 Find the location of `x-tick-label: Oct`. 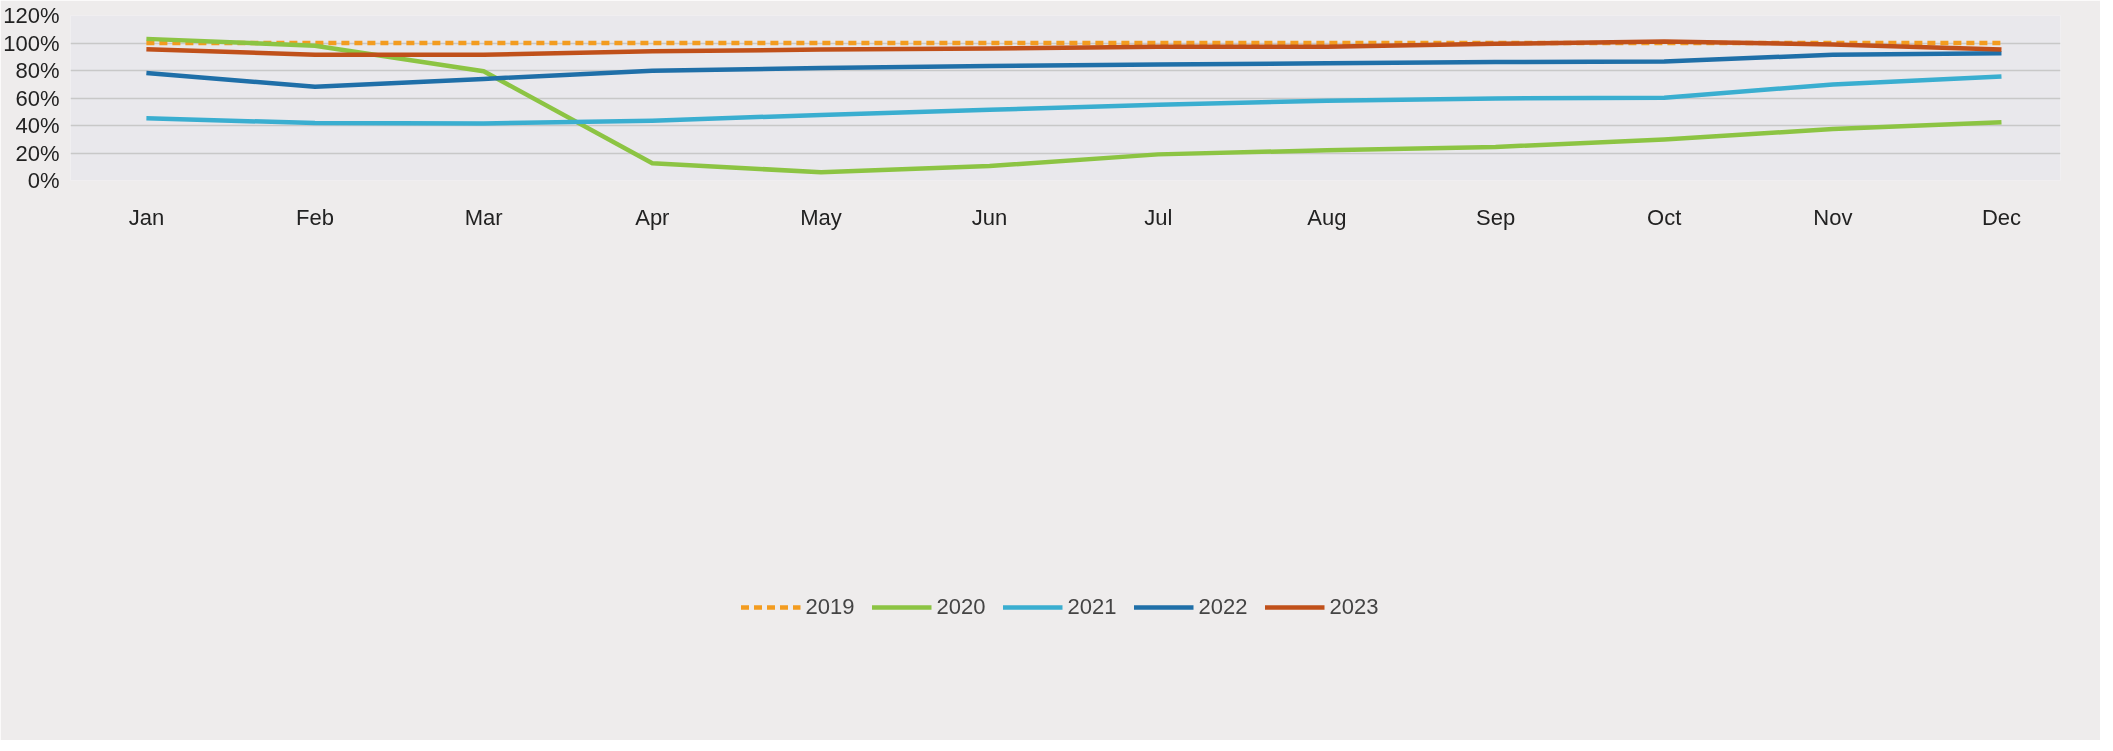

x-tick-label: Oct is located at coordinates (1664, 217).